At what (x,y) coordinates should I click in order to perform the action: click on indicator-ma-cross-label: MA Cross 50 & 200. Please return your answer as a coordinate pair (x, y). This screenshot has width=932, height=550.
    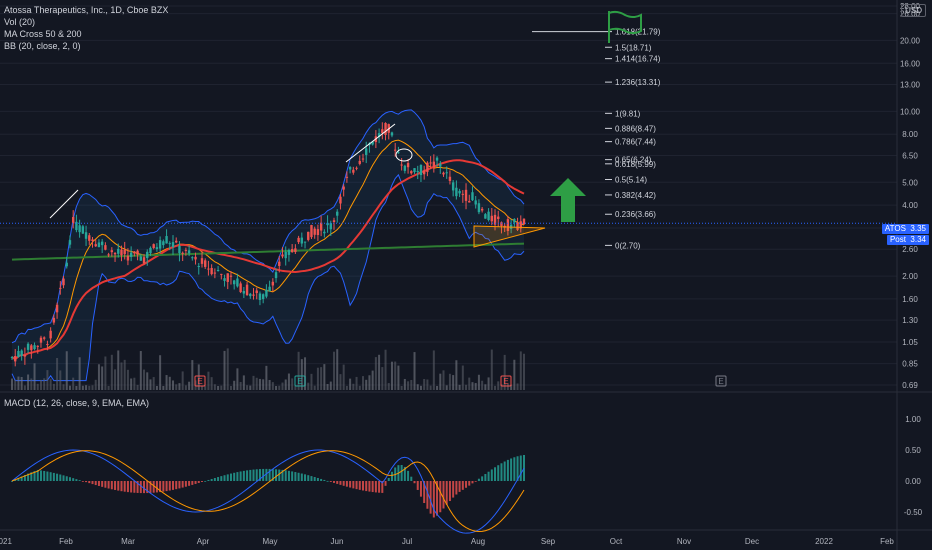
    Looking at the image, I should click on (43, 34).